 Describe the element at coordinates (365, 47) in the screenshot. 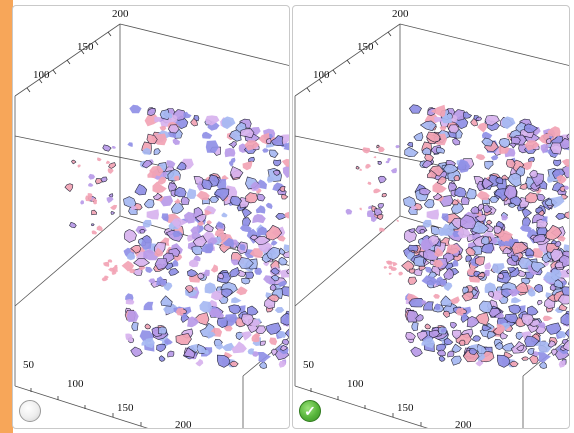

I see `tick-label-back-upper: 150` at that location.